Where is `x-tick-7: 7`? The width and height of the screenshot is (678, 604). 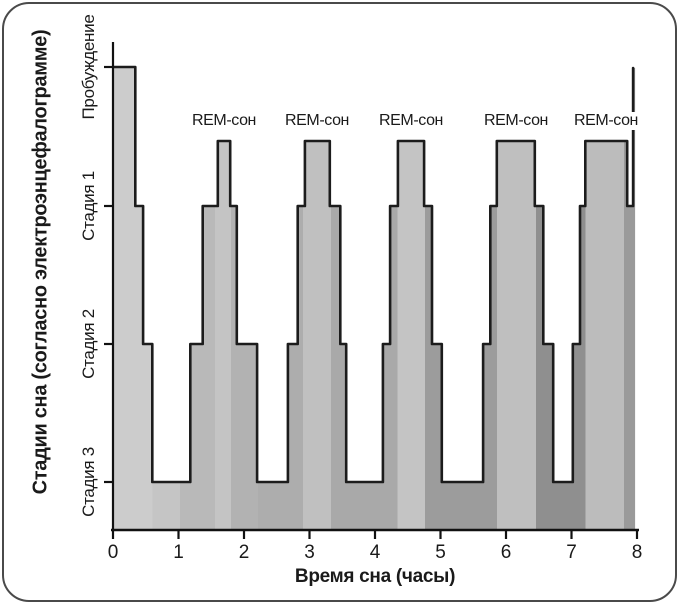 x-tick-7: 7 is located at coordinates (571, 552).